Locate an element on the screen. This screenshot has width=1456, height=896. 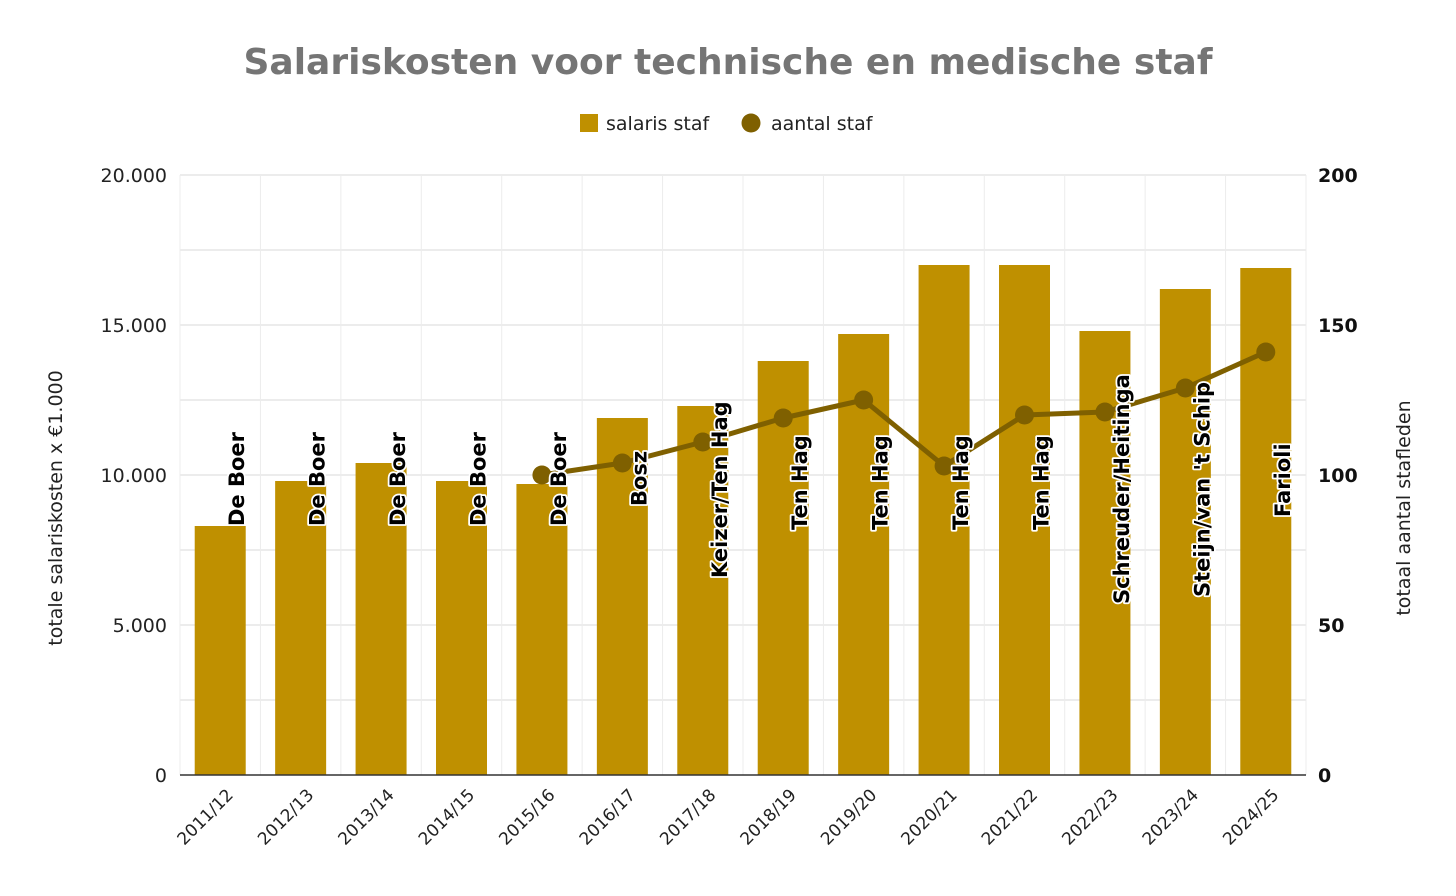
x-tick-label: 2019/20 is located at coordinates (849, 817).